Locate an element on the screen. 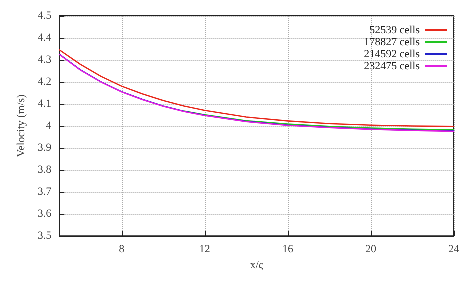 The image size is (474, 284). x-tick-label: 12 is located at coordinates (204, 250).